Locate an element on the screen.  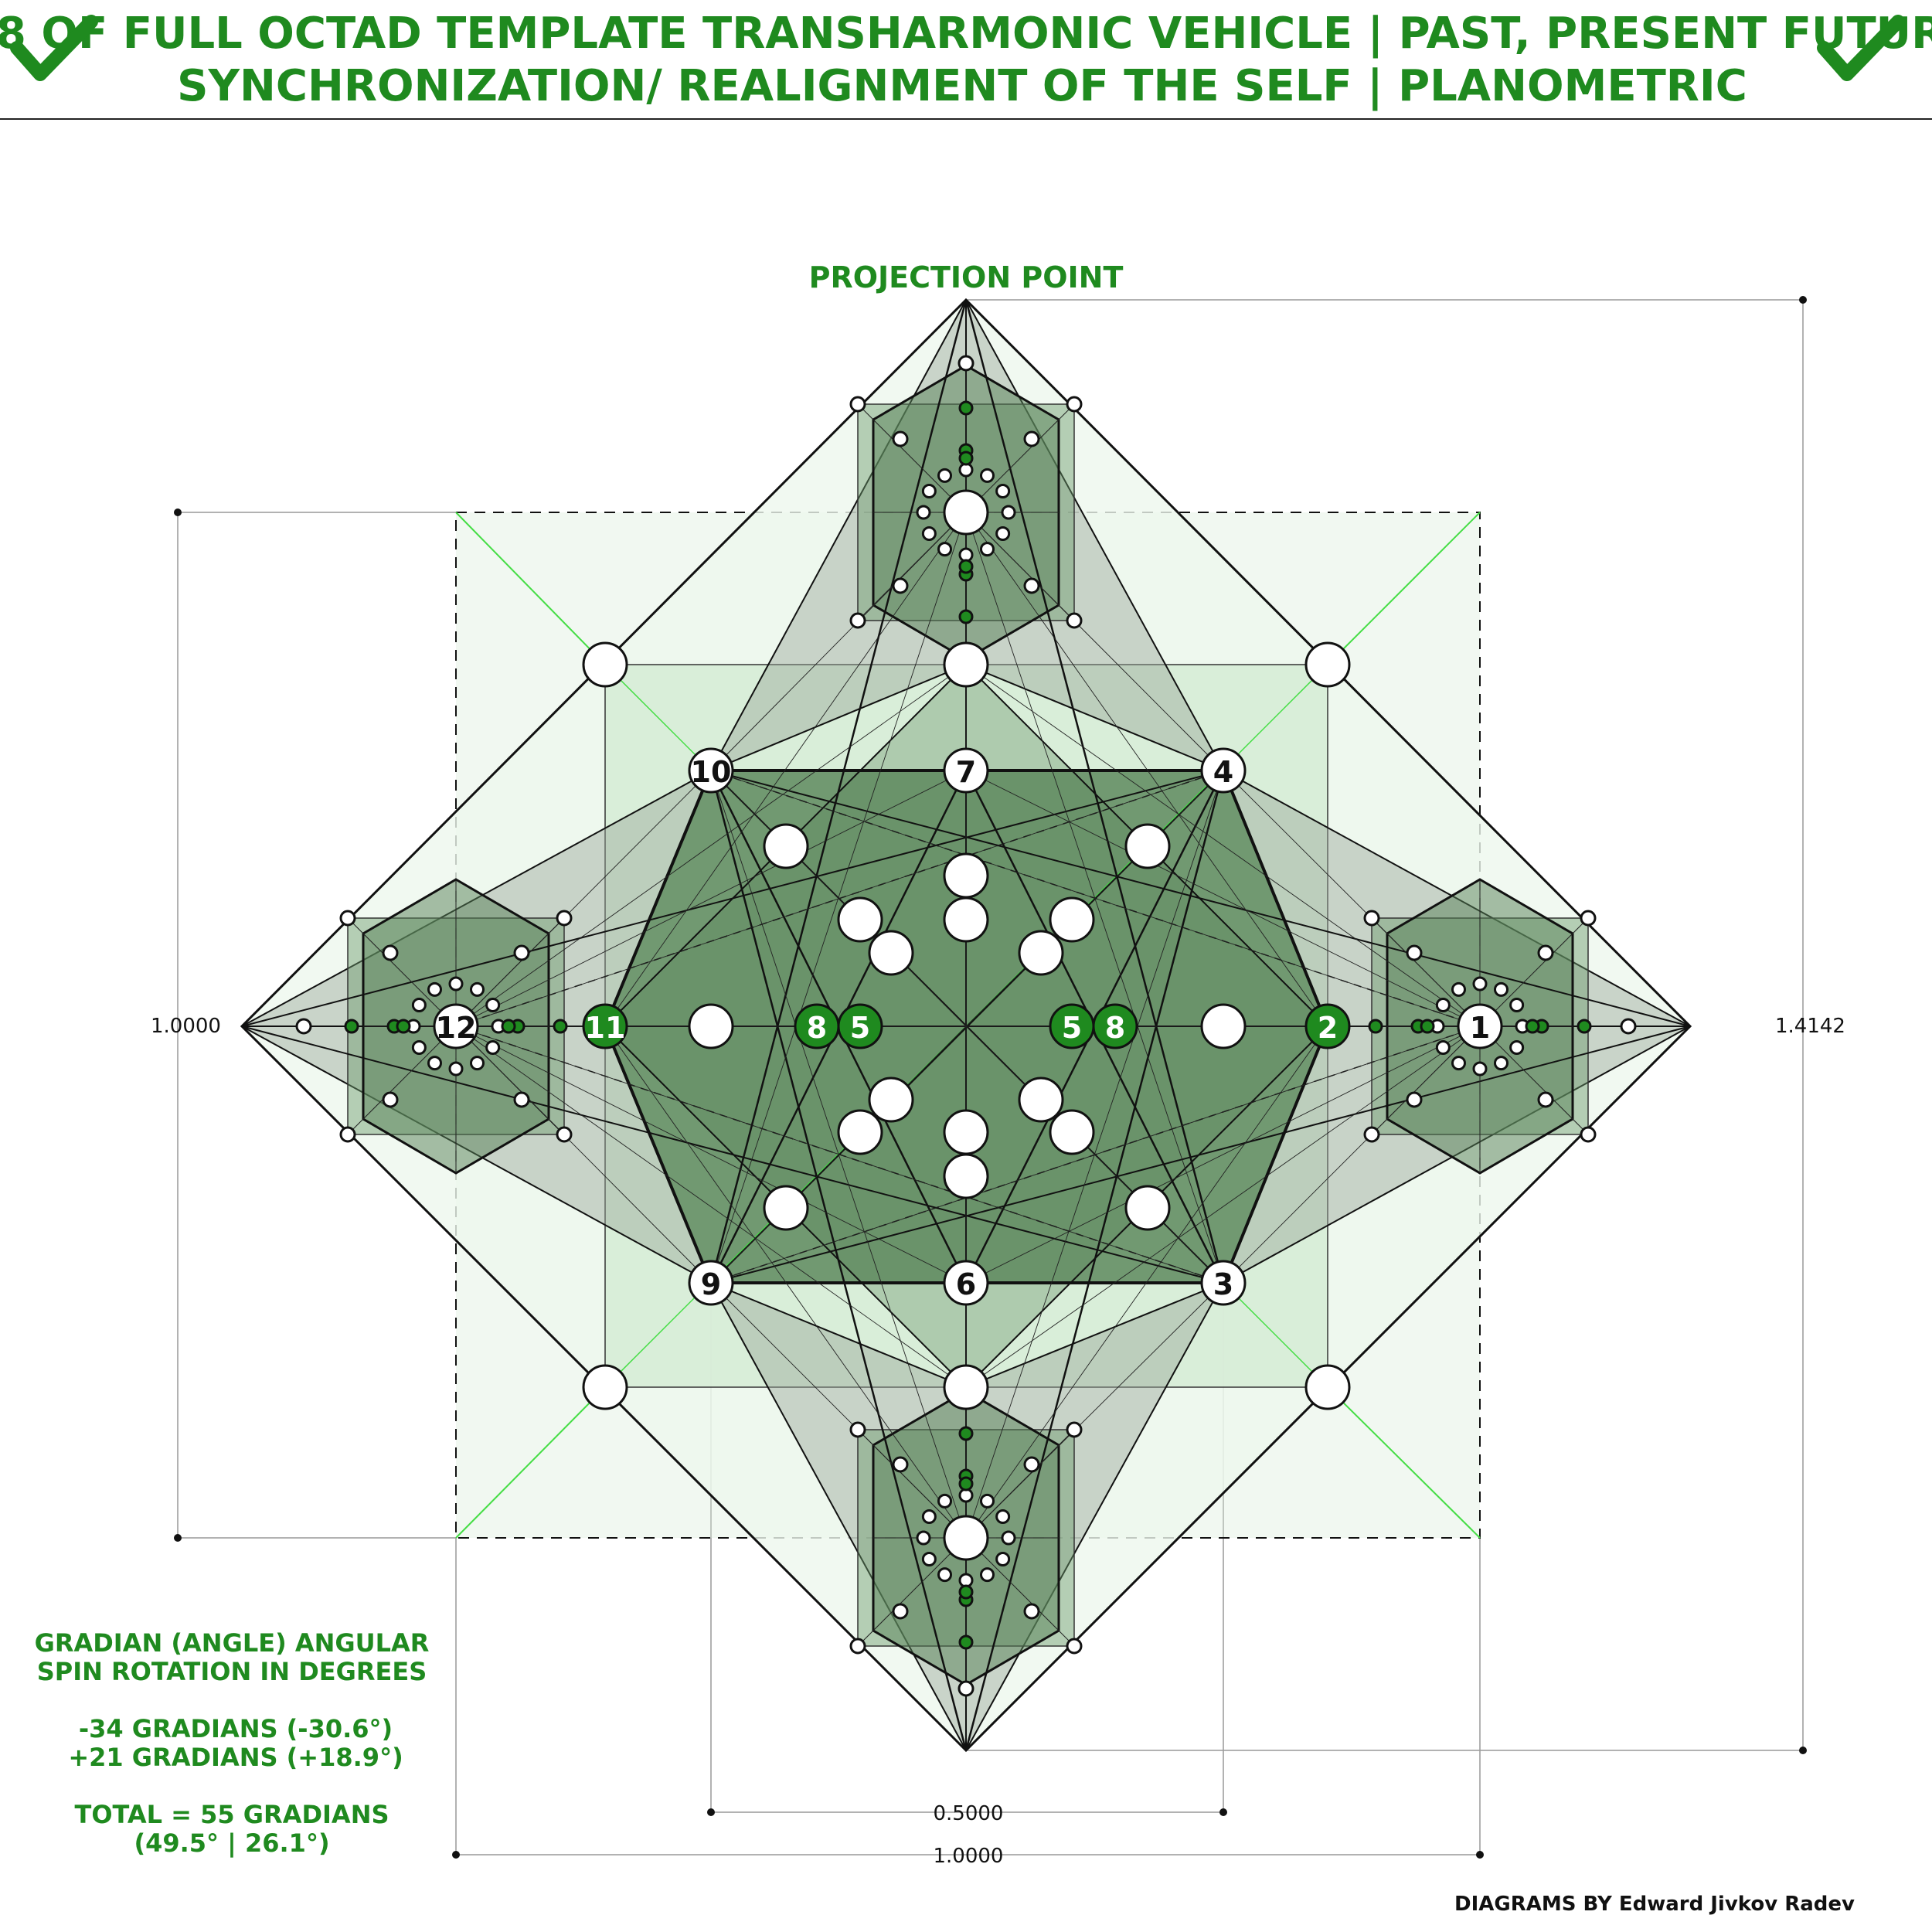
node-n7 is located at coordinates (966, 770).